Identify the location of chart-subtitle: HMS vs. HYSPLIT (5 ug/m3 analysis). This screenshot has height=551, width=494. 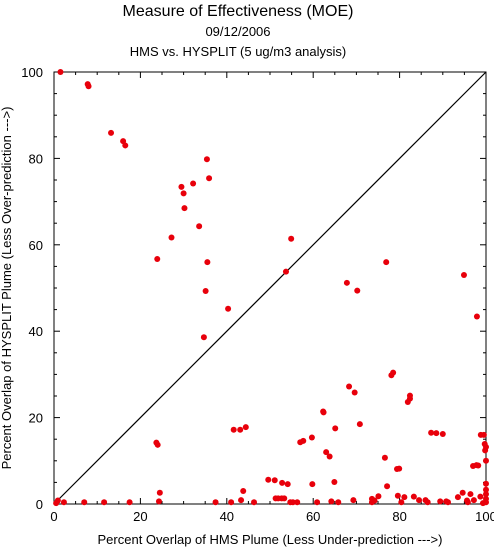
(238, 51).